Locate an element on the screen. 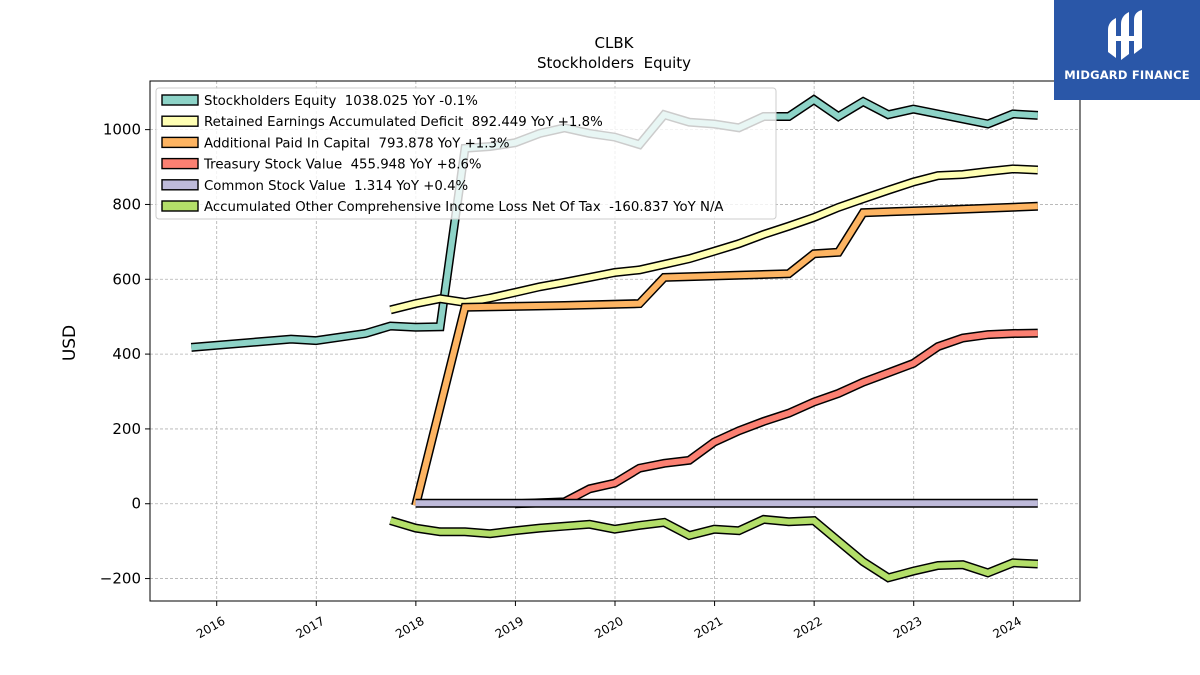 This screenshot has width=1200, height=675. x-tick-label: 2018 is located at coordinates (409, 627).